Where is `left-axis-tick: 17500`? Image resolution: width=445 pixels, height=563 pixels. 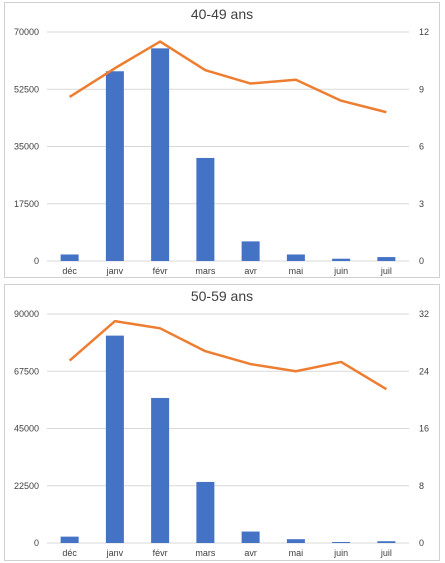 left-axis-tick: 17500 is located at coordinates (26, 204).